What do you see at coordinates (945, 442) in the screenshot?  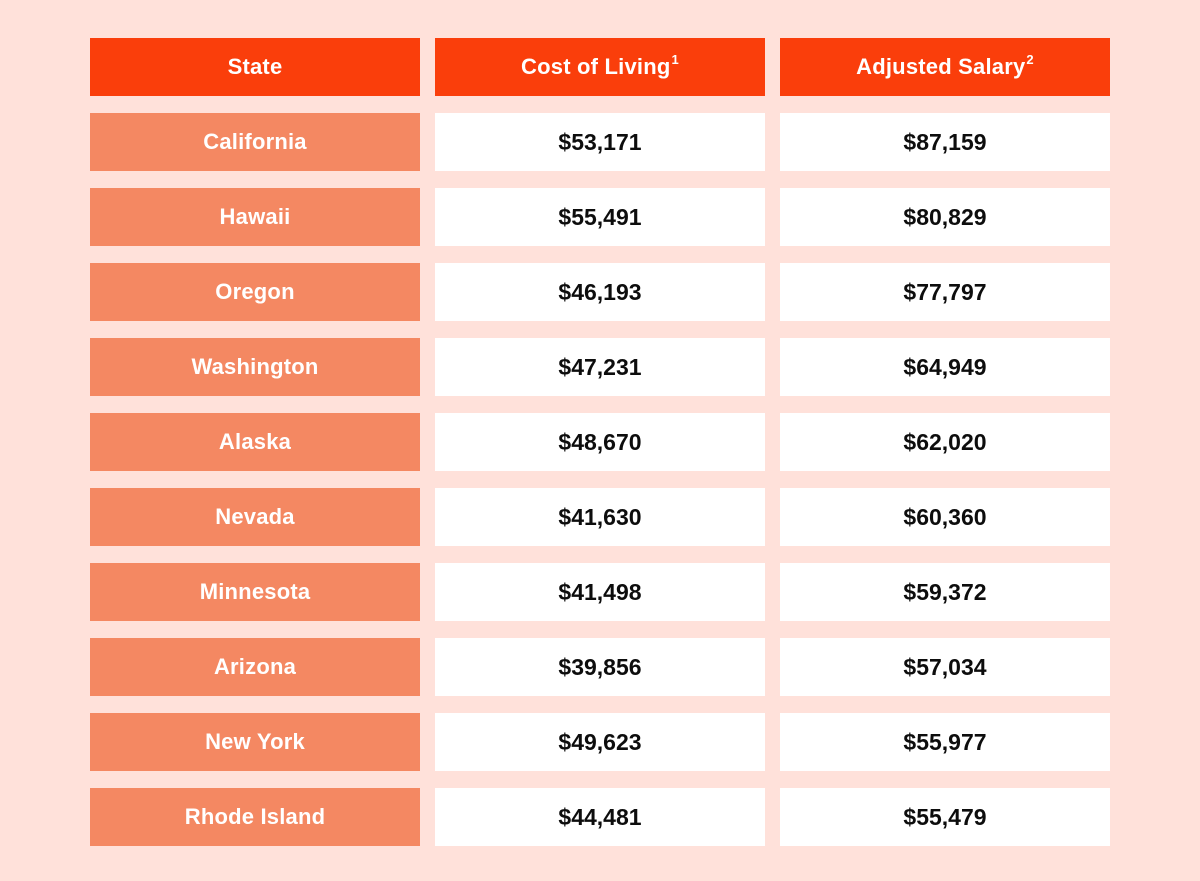 I see `adjusted-salary-value: $62,020` at bounding box center [945, 442].